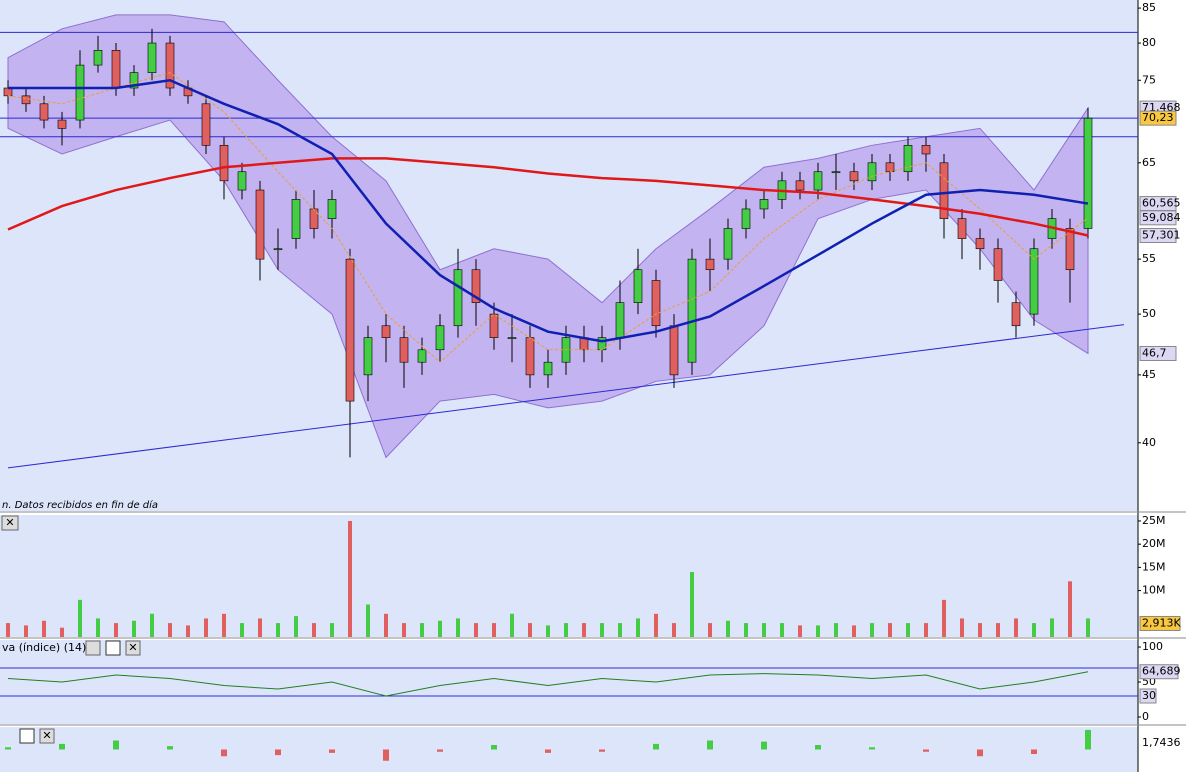 This screenshot has height=772, width=1186. Describe the element at coordinates (93, 648) in the screenshot. I see `settings-button` at that location.